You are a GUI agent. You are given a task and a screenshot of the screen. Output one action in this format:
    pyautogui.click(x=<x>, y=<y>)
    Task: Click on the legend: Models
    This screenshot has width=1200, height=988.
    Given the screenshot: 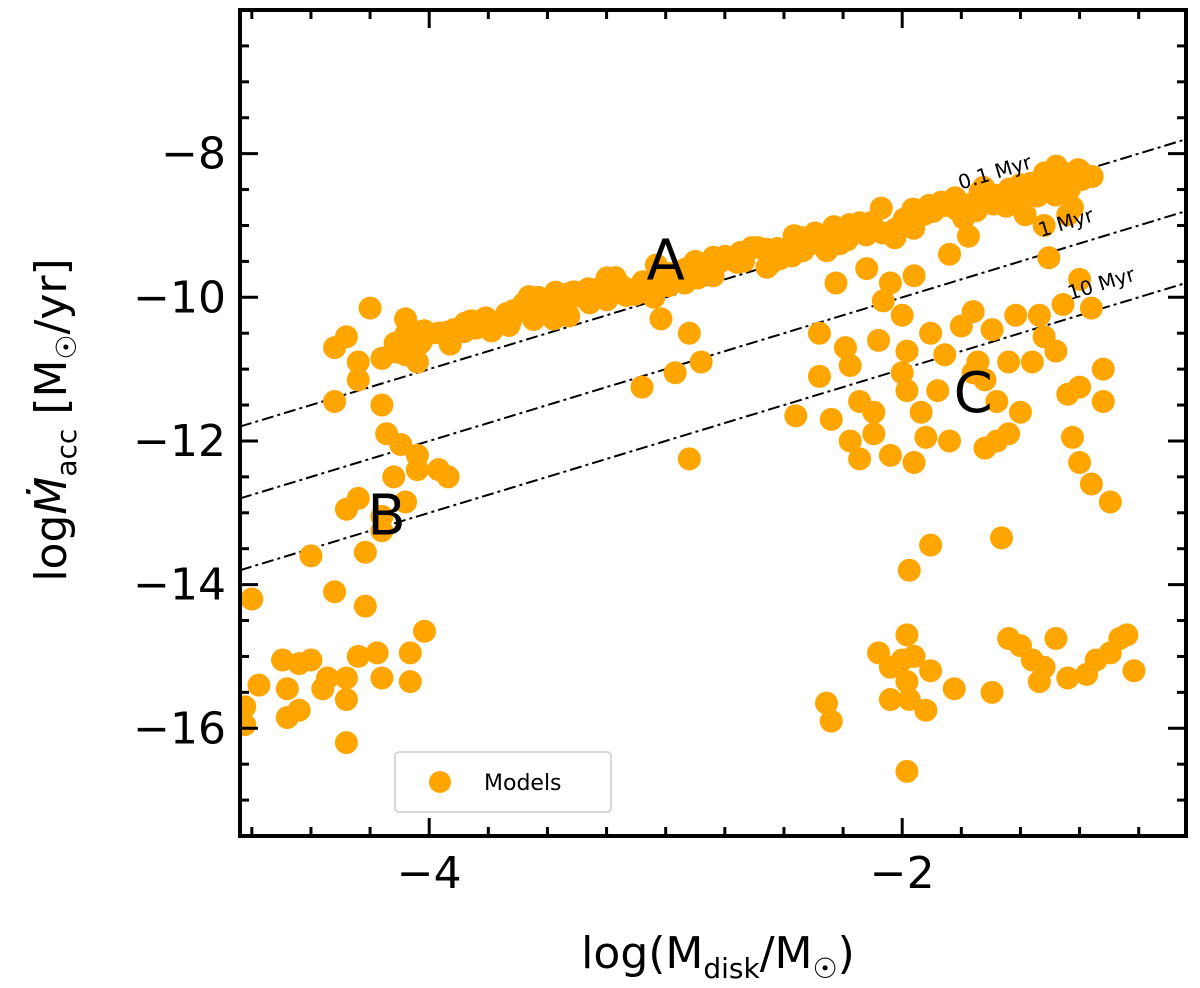 What is the action you would take?
    pyautogui.click(x=503, y=782)
    